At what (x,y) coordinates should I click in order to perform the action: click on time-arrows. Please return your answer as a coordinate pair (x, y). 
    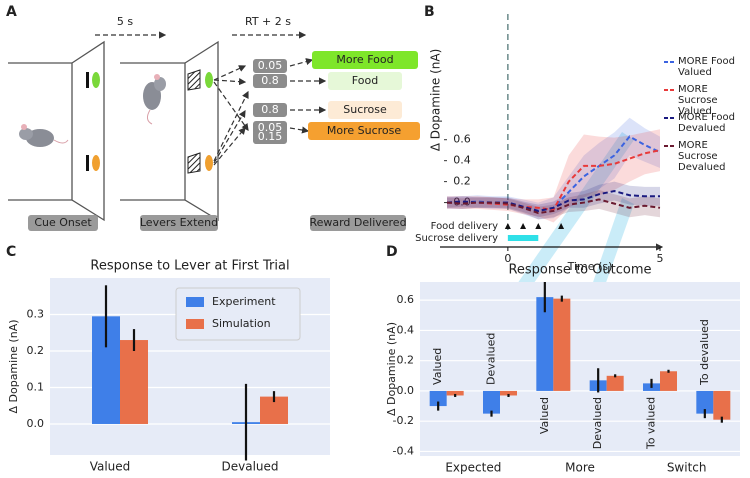
    Looking at the image, I should click on (211, 98).